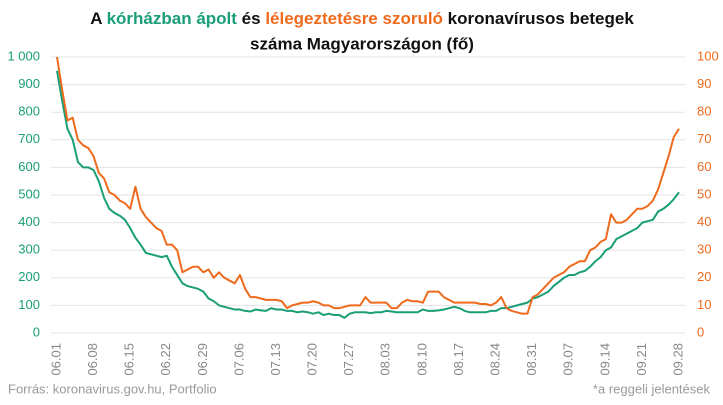 The height and width of the screenshot is (405, 723). What do you see at coordinates (531, 359) in the screenshot?
I see `x-tick-label: 08.31` at bounding box center [531, 359].